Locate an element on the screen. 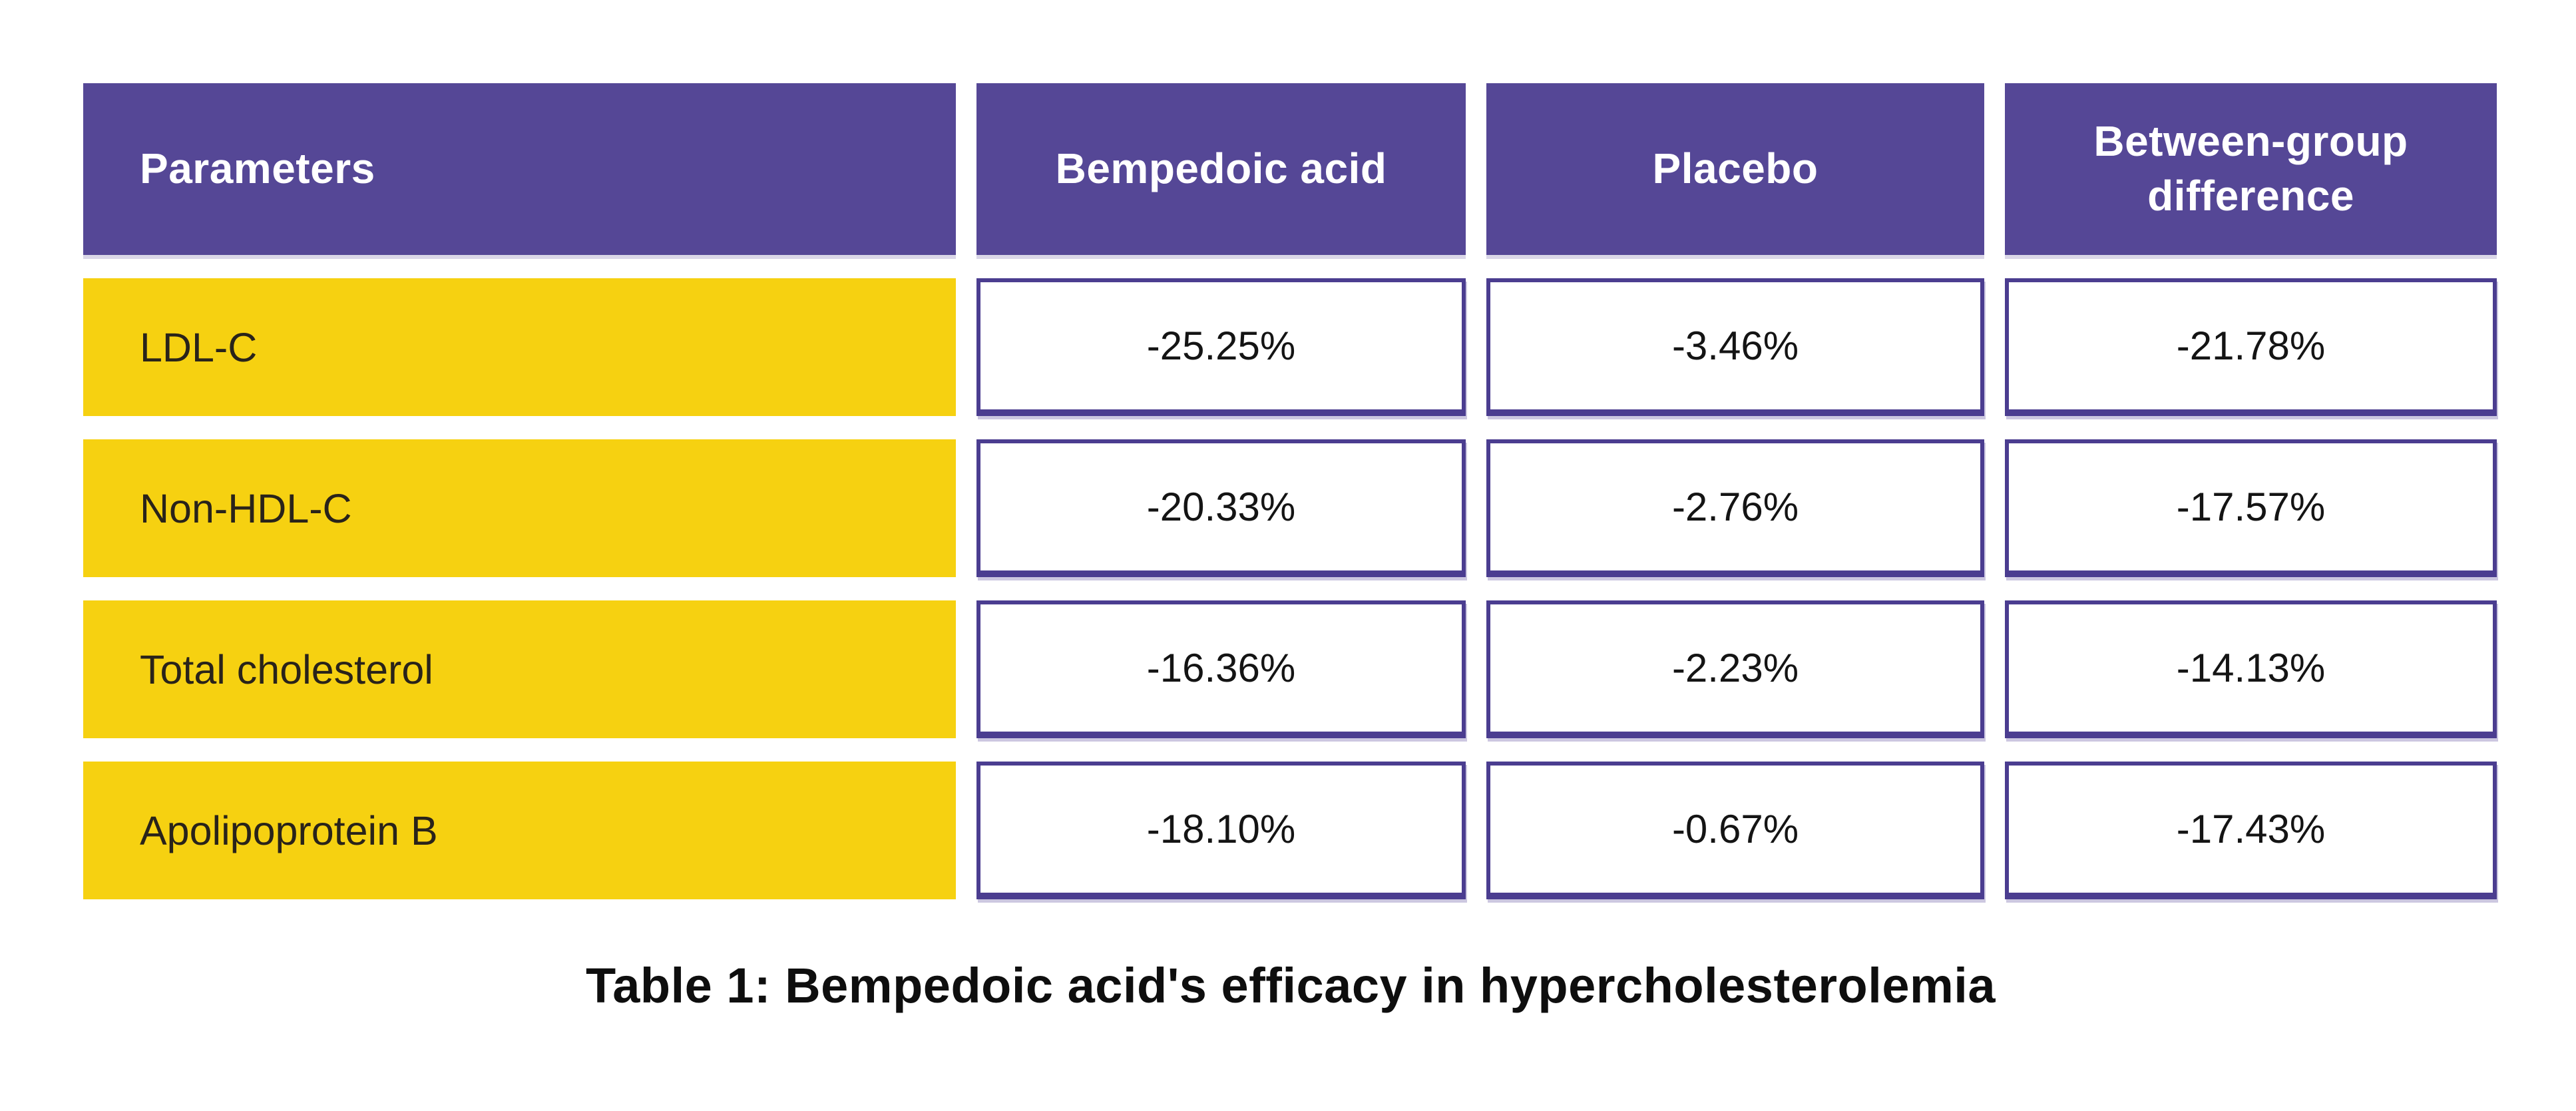  value-cell: -21.78% is located at coordinates (2251, 347).